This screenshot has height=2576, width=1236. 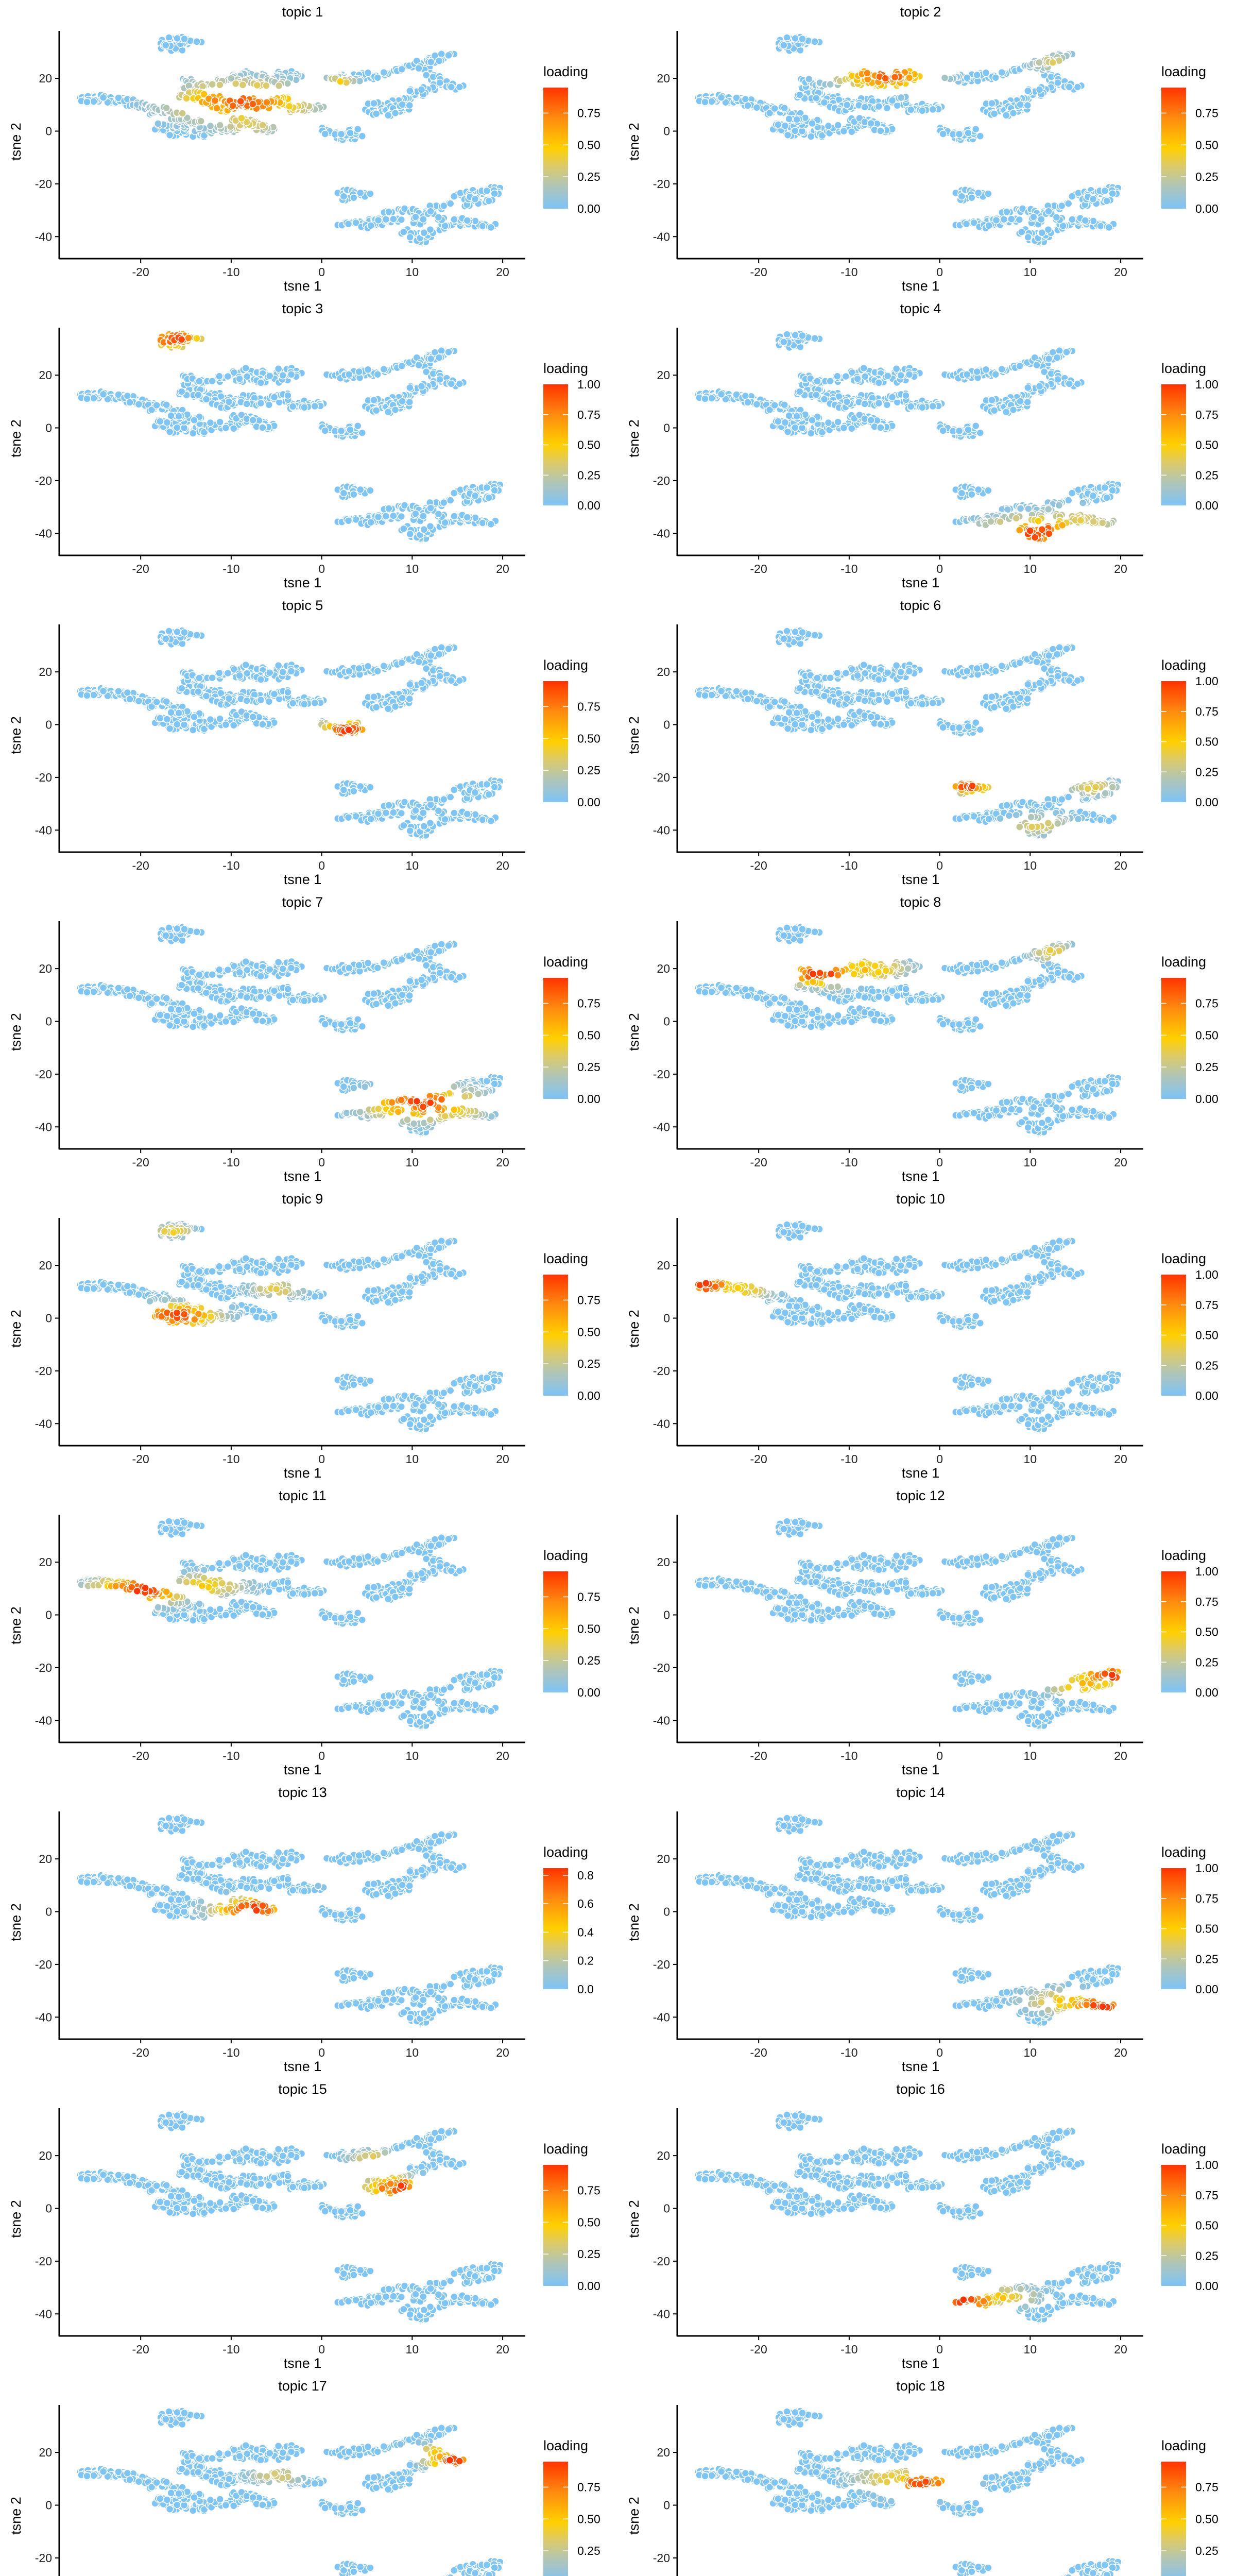 I want to click on legend-title: loading, so click(x=565, y=369).